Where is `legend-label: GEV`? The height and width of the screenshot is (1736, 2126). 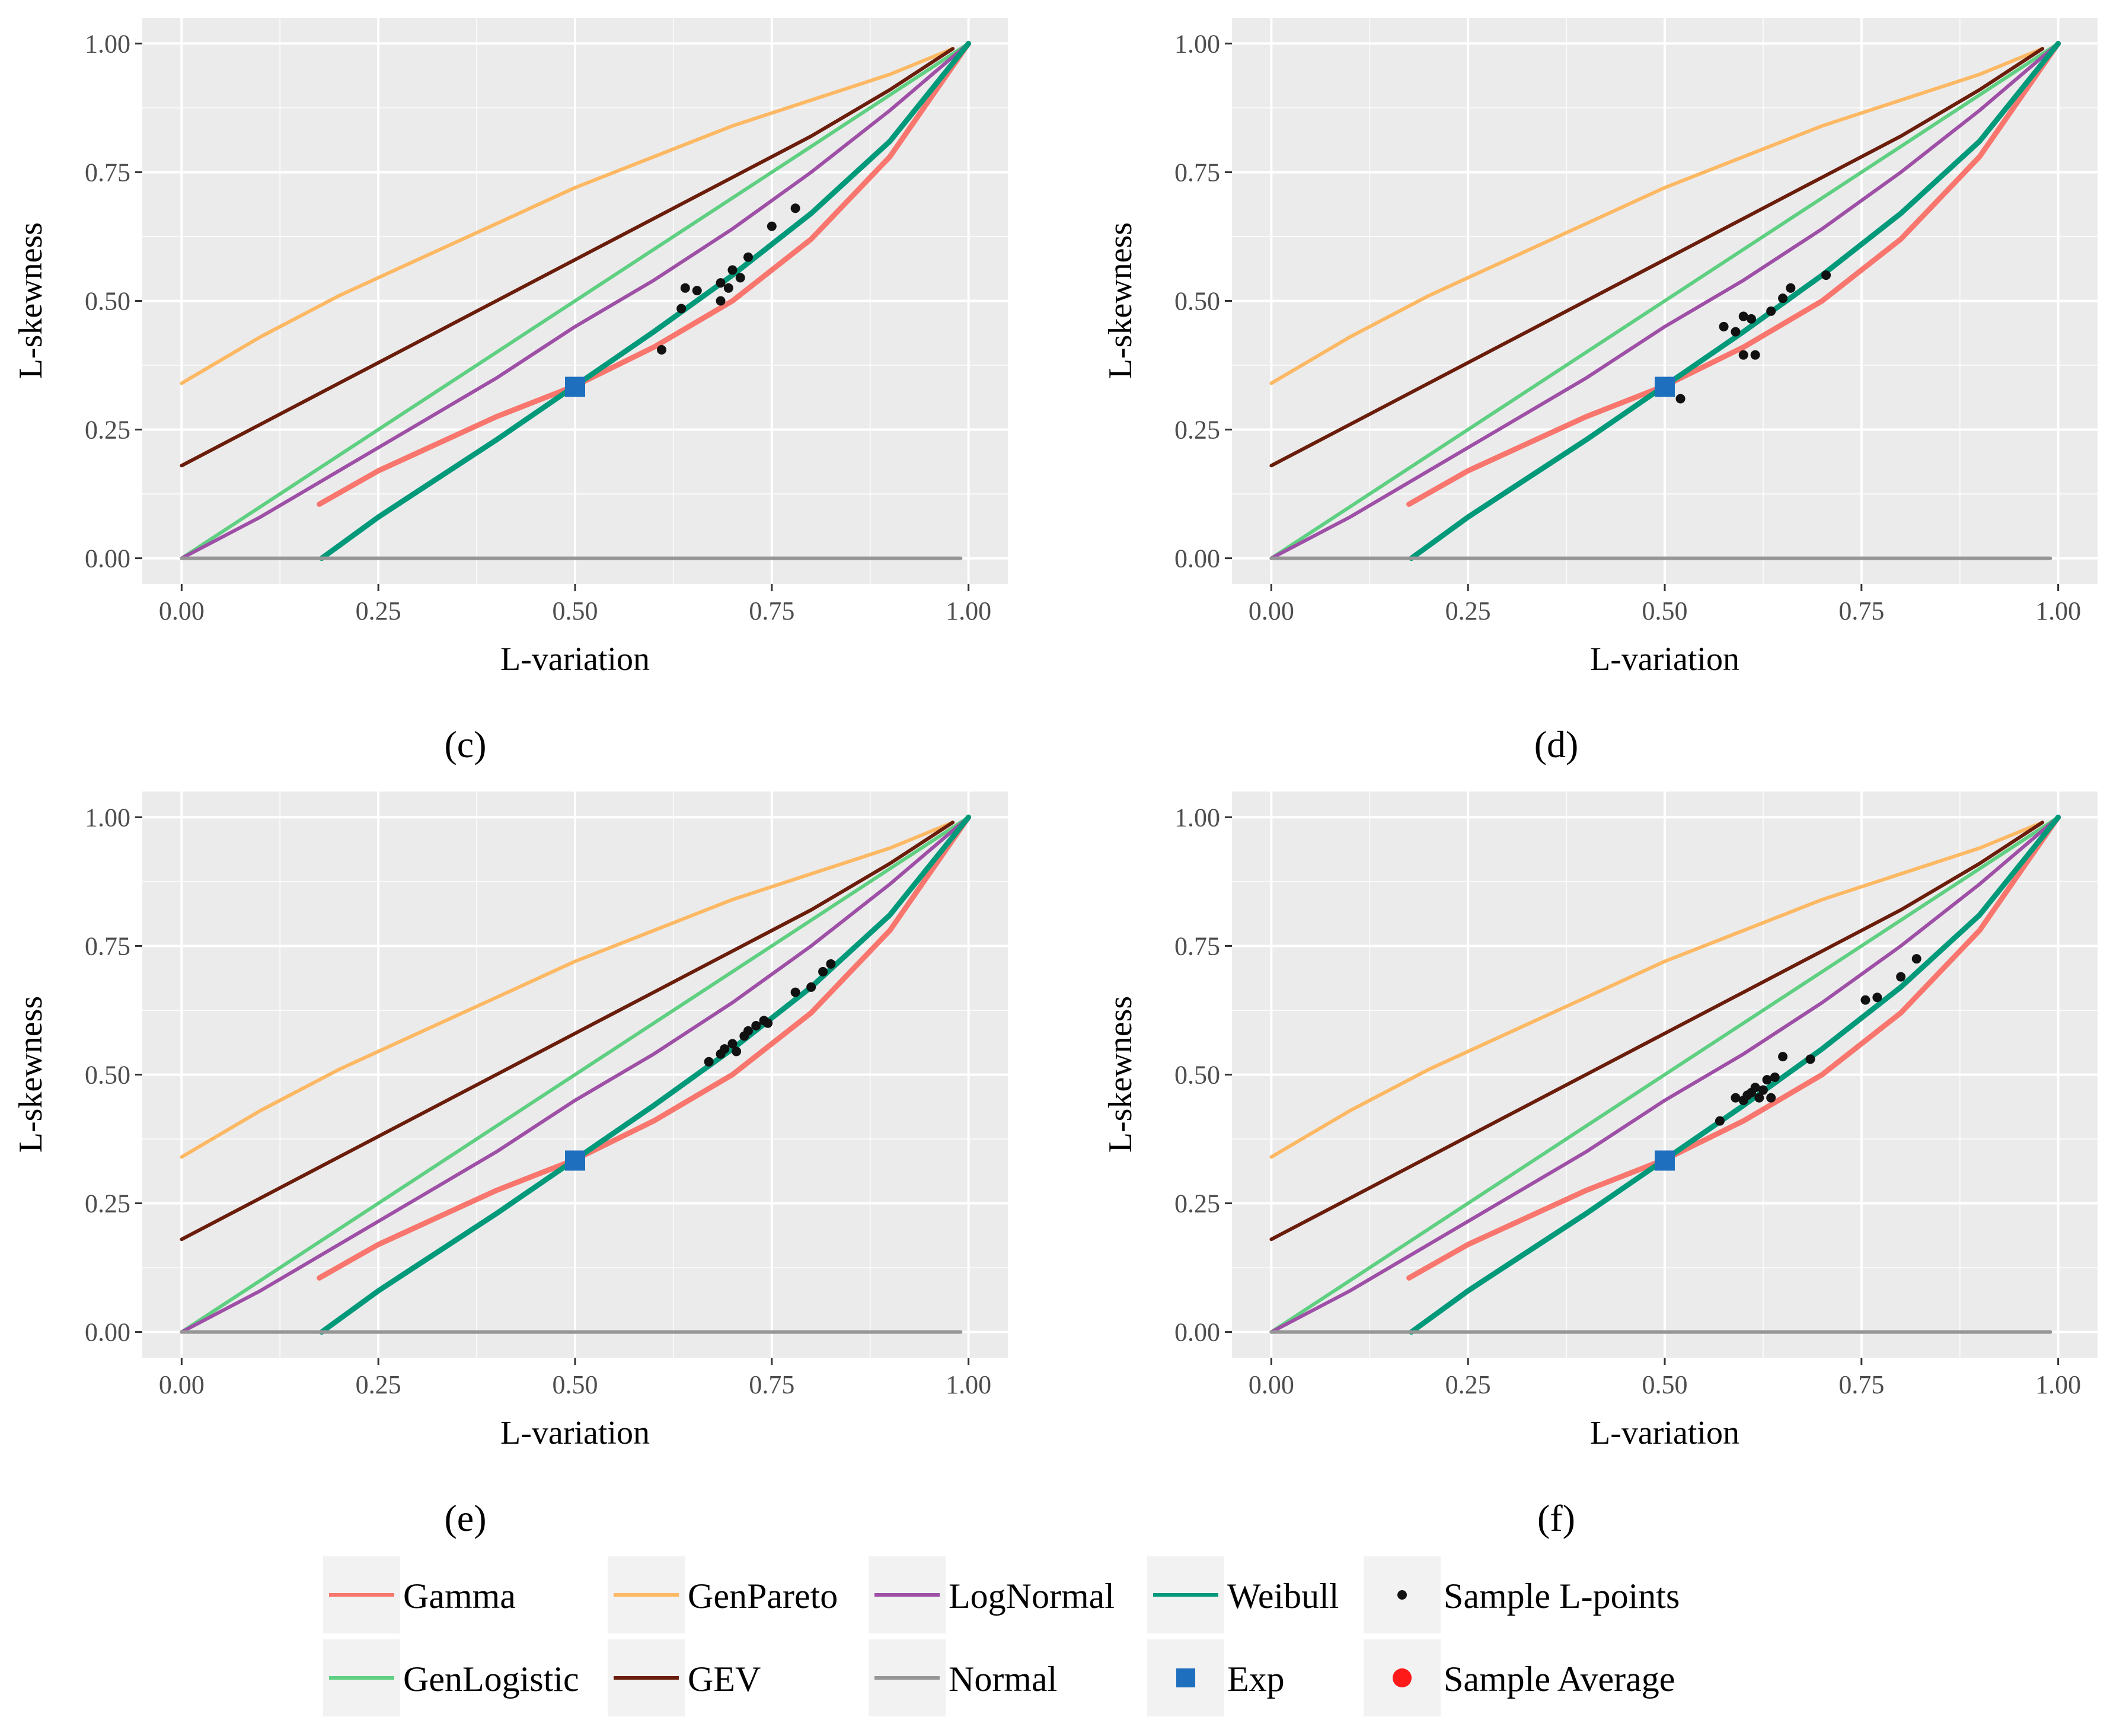 legend-label: GEV is located at coordinates (725, 1679).